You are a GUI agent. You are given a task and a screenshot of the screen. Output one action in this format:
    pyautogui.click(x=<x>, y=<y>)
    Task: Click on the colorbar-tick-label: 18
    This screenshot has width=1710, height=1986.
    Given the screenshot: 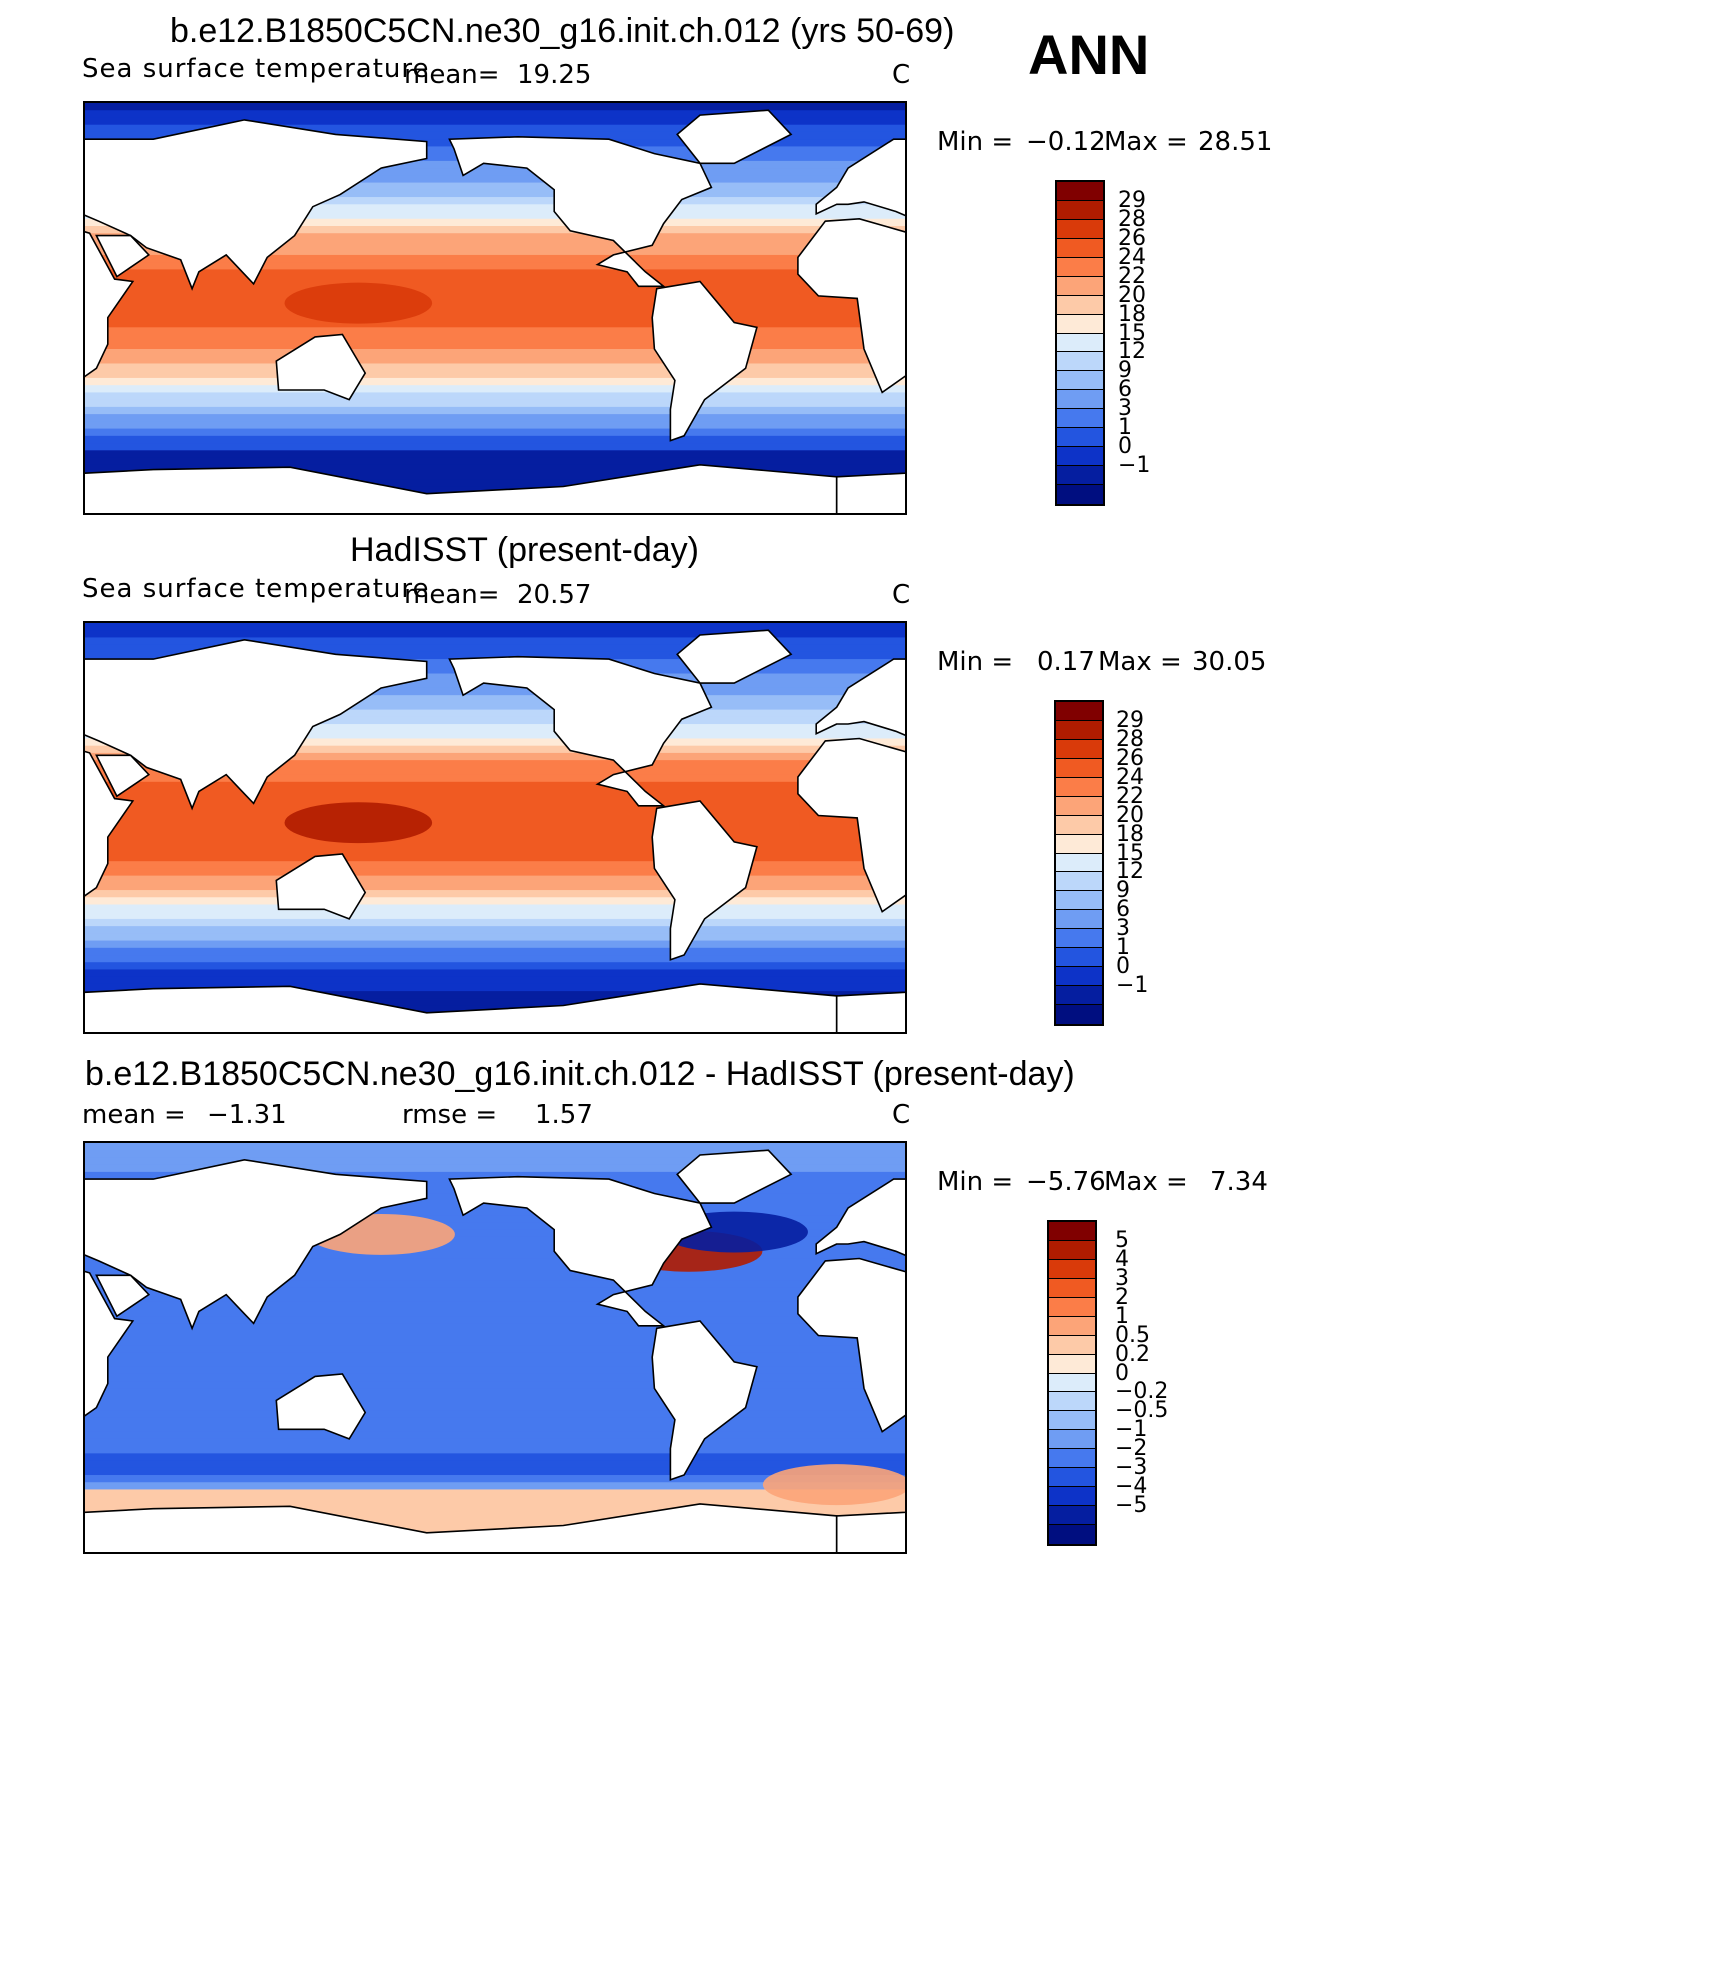 What is the action you would take?
    pyautogui.click(x=1132, y=314)
    